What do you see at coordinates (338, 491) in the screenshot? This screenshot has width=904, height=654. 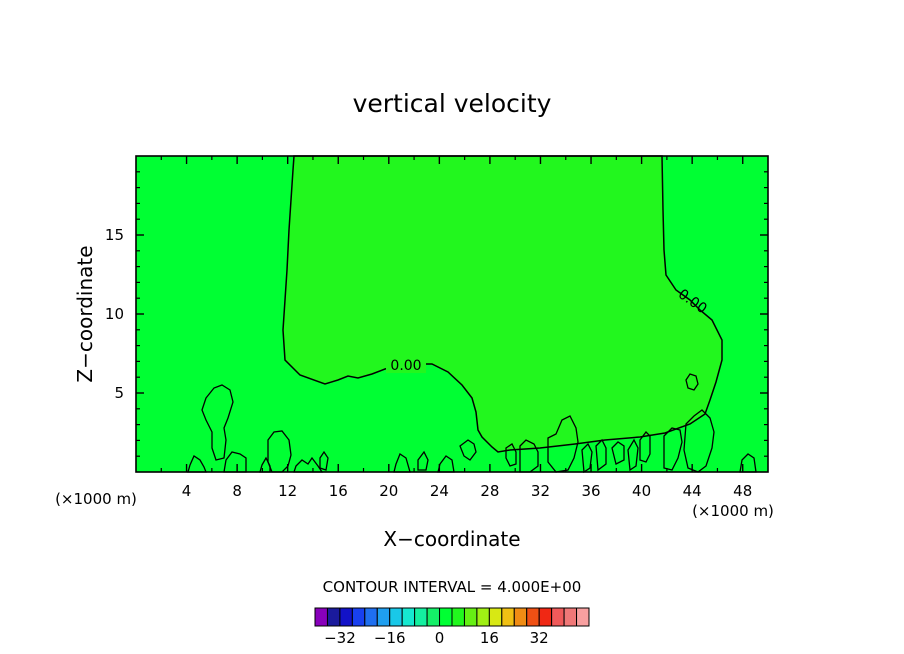 I see `x-tick-label: 16` at bounding box center [338, 491].